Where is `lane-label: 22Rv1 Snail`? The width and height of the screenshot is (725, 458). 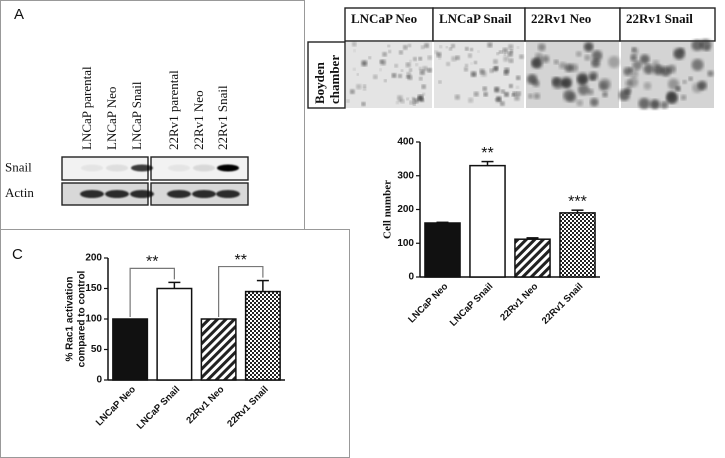
lane-label: 22Rv1 Snail is located at coordinates (222, 117).